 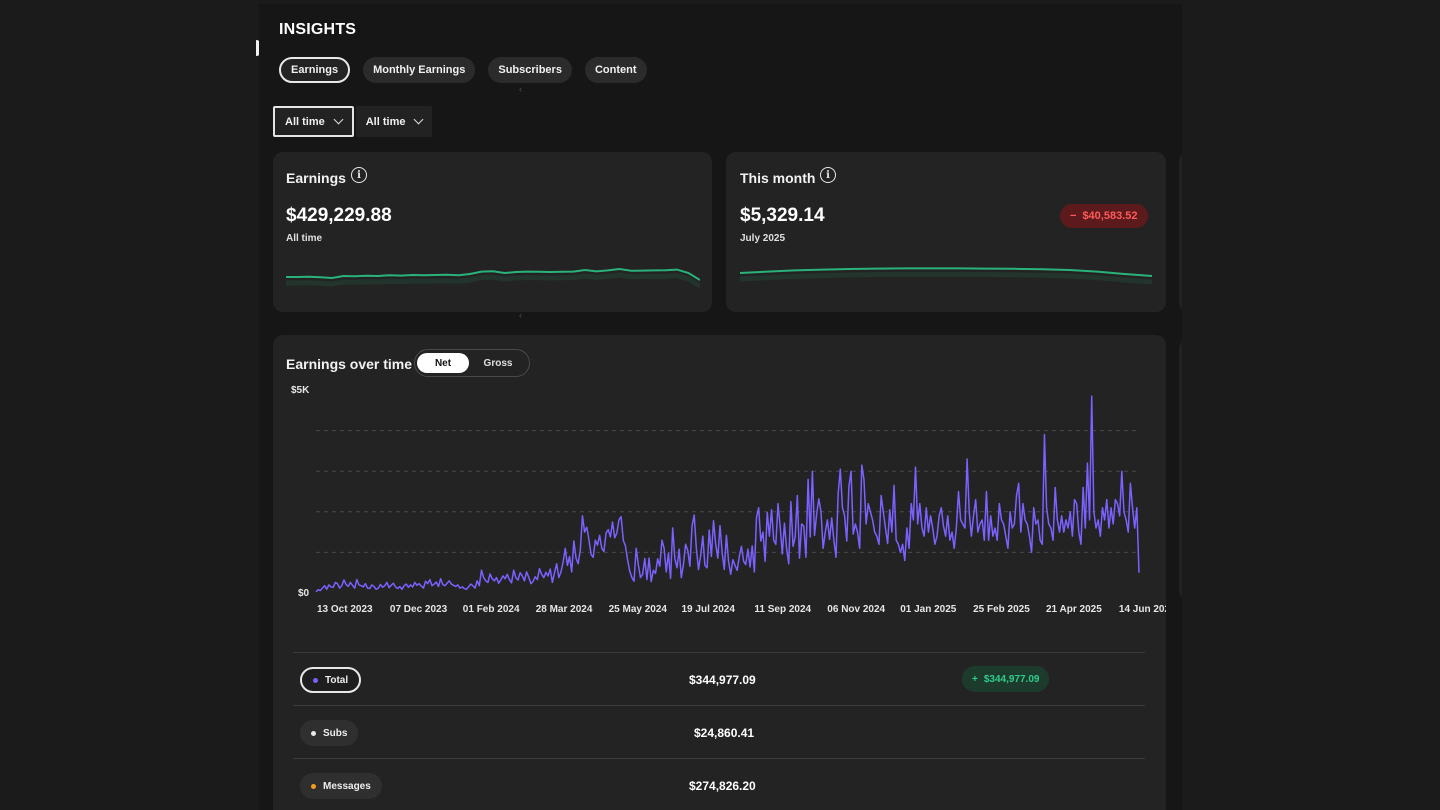 I want to click on this-month-value: $5,329.14, so click(x=782, y=215).